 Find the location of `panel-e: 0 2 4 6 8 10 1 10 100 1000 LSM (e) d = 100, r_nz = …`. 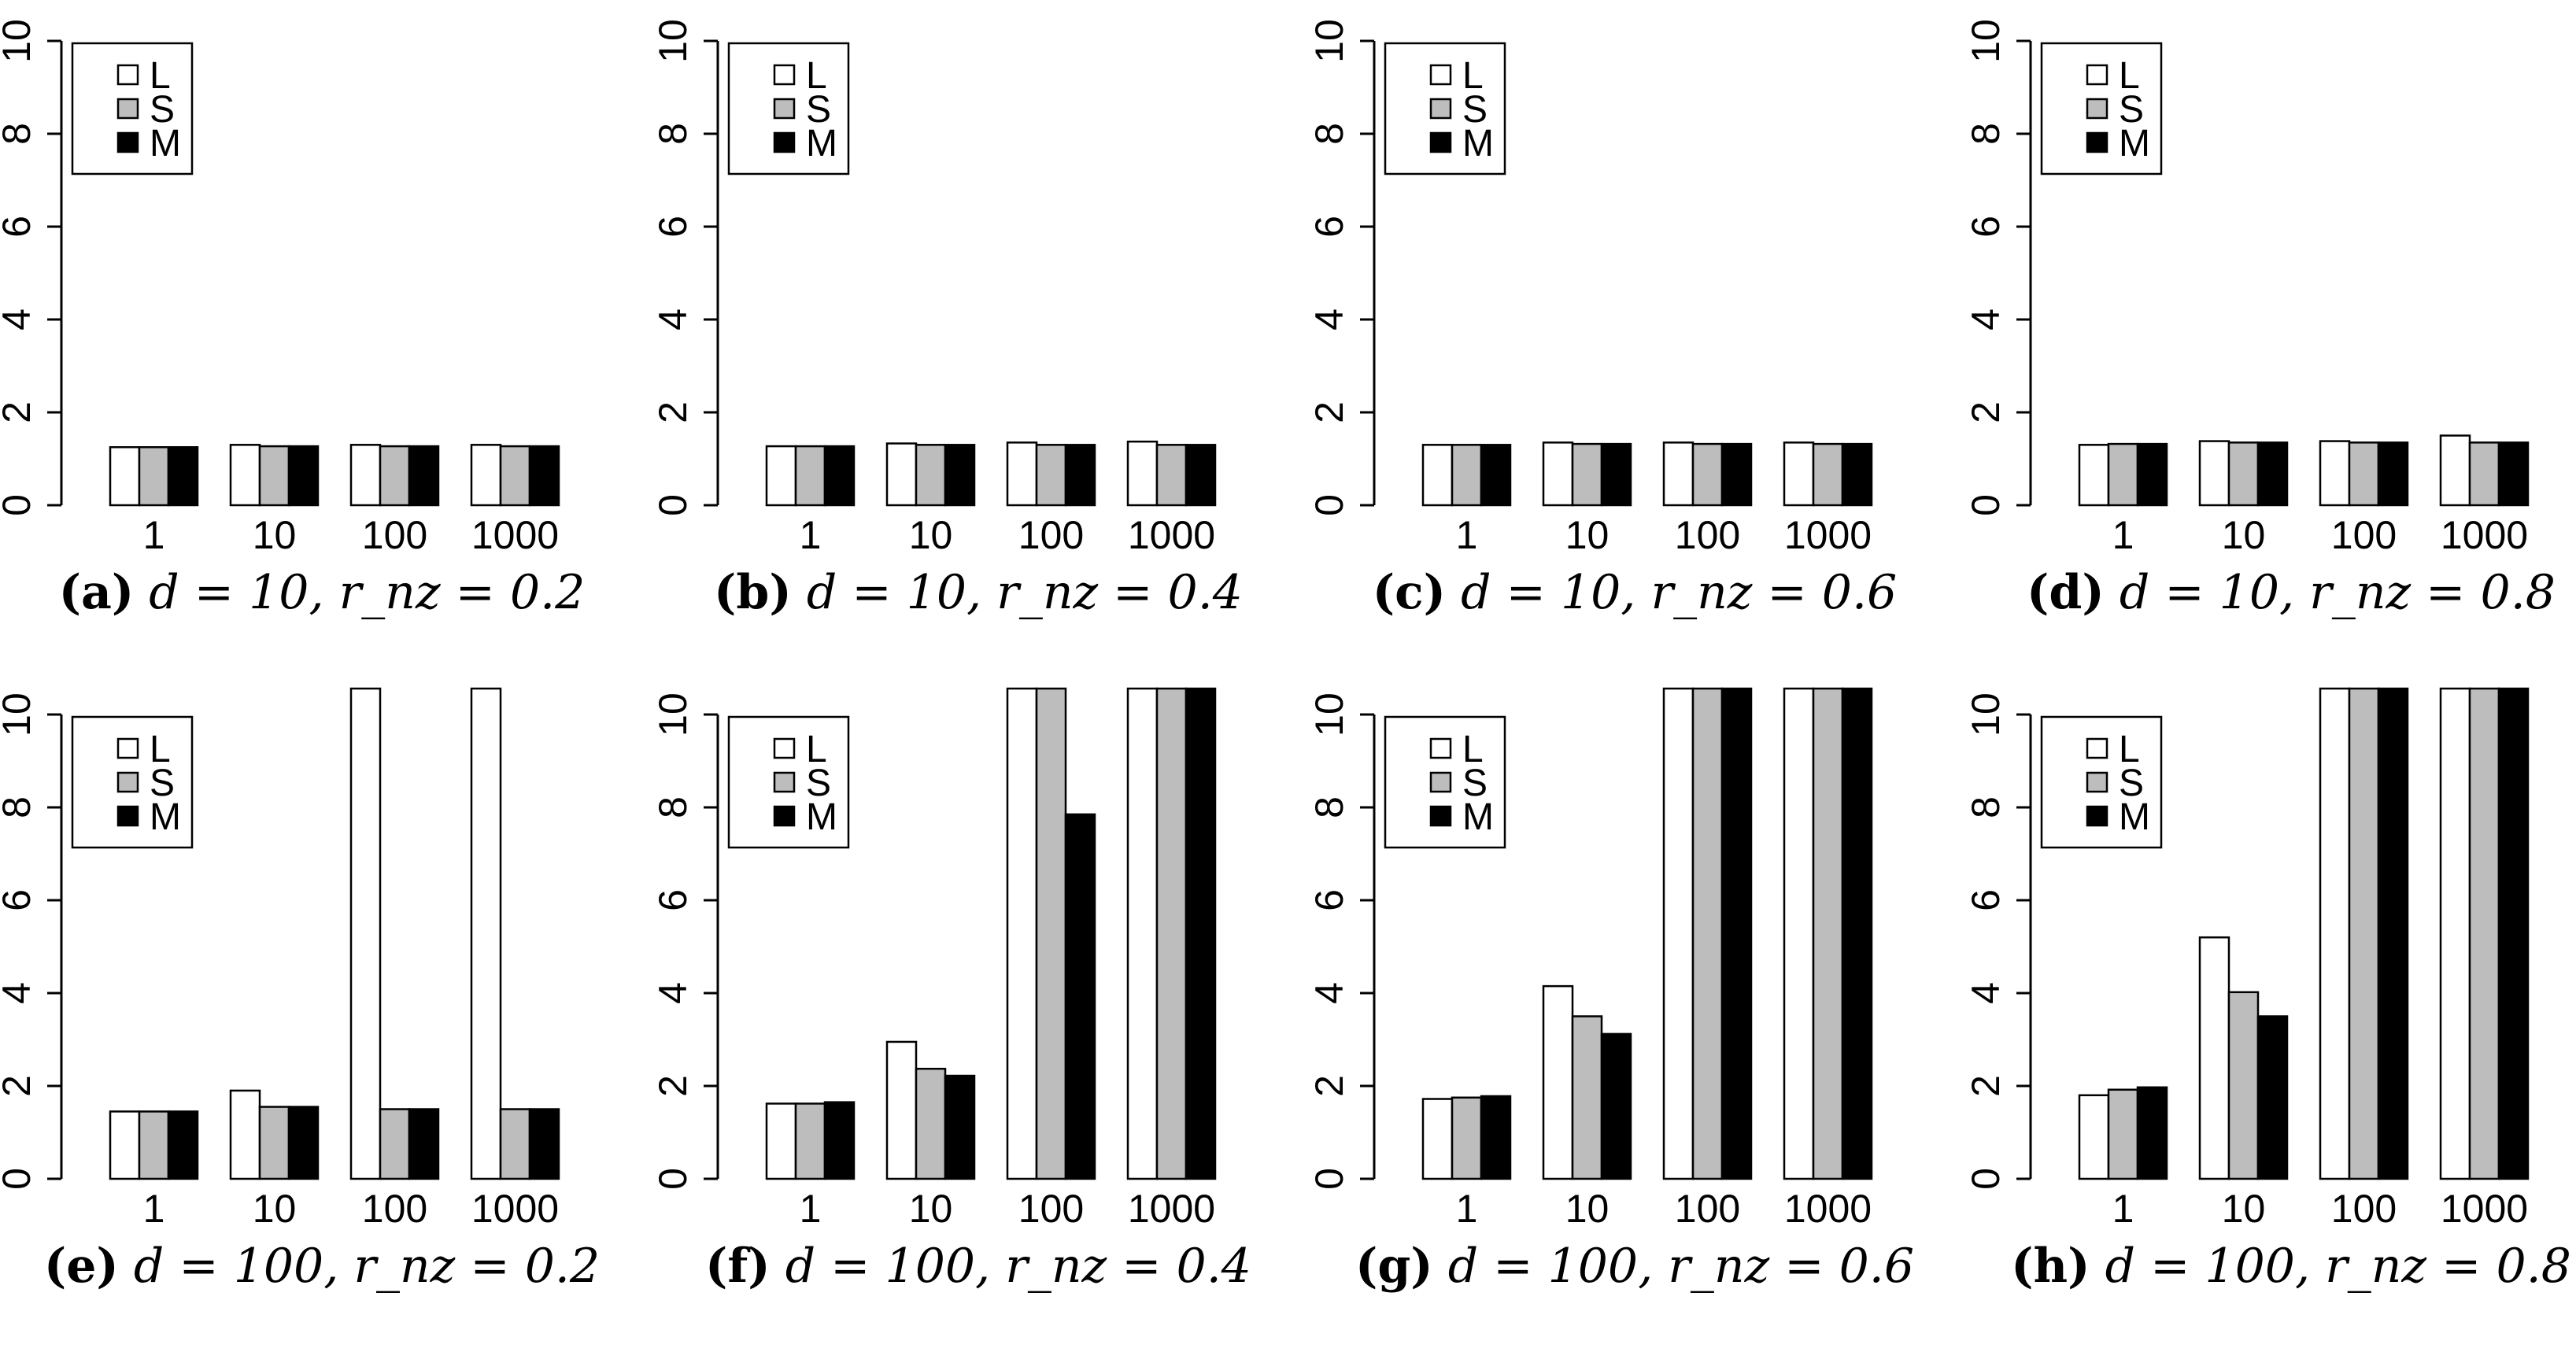

panel-e: 0 2 4 6 8 10 1 10 100 1000 LSM (e) d = 100, r_nz = … is located at coordinates (322, 1010).